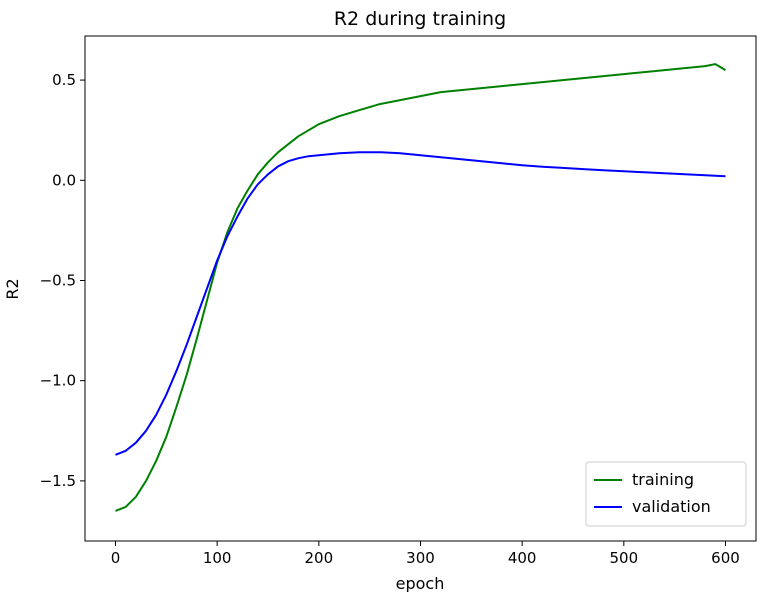 The image size is (769, 592). What do you see at coordinates (420, 558) in the screenshot?
I see `x-tick-label: 300` at bounding box center [420, 558].